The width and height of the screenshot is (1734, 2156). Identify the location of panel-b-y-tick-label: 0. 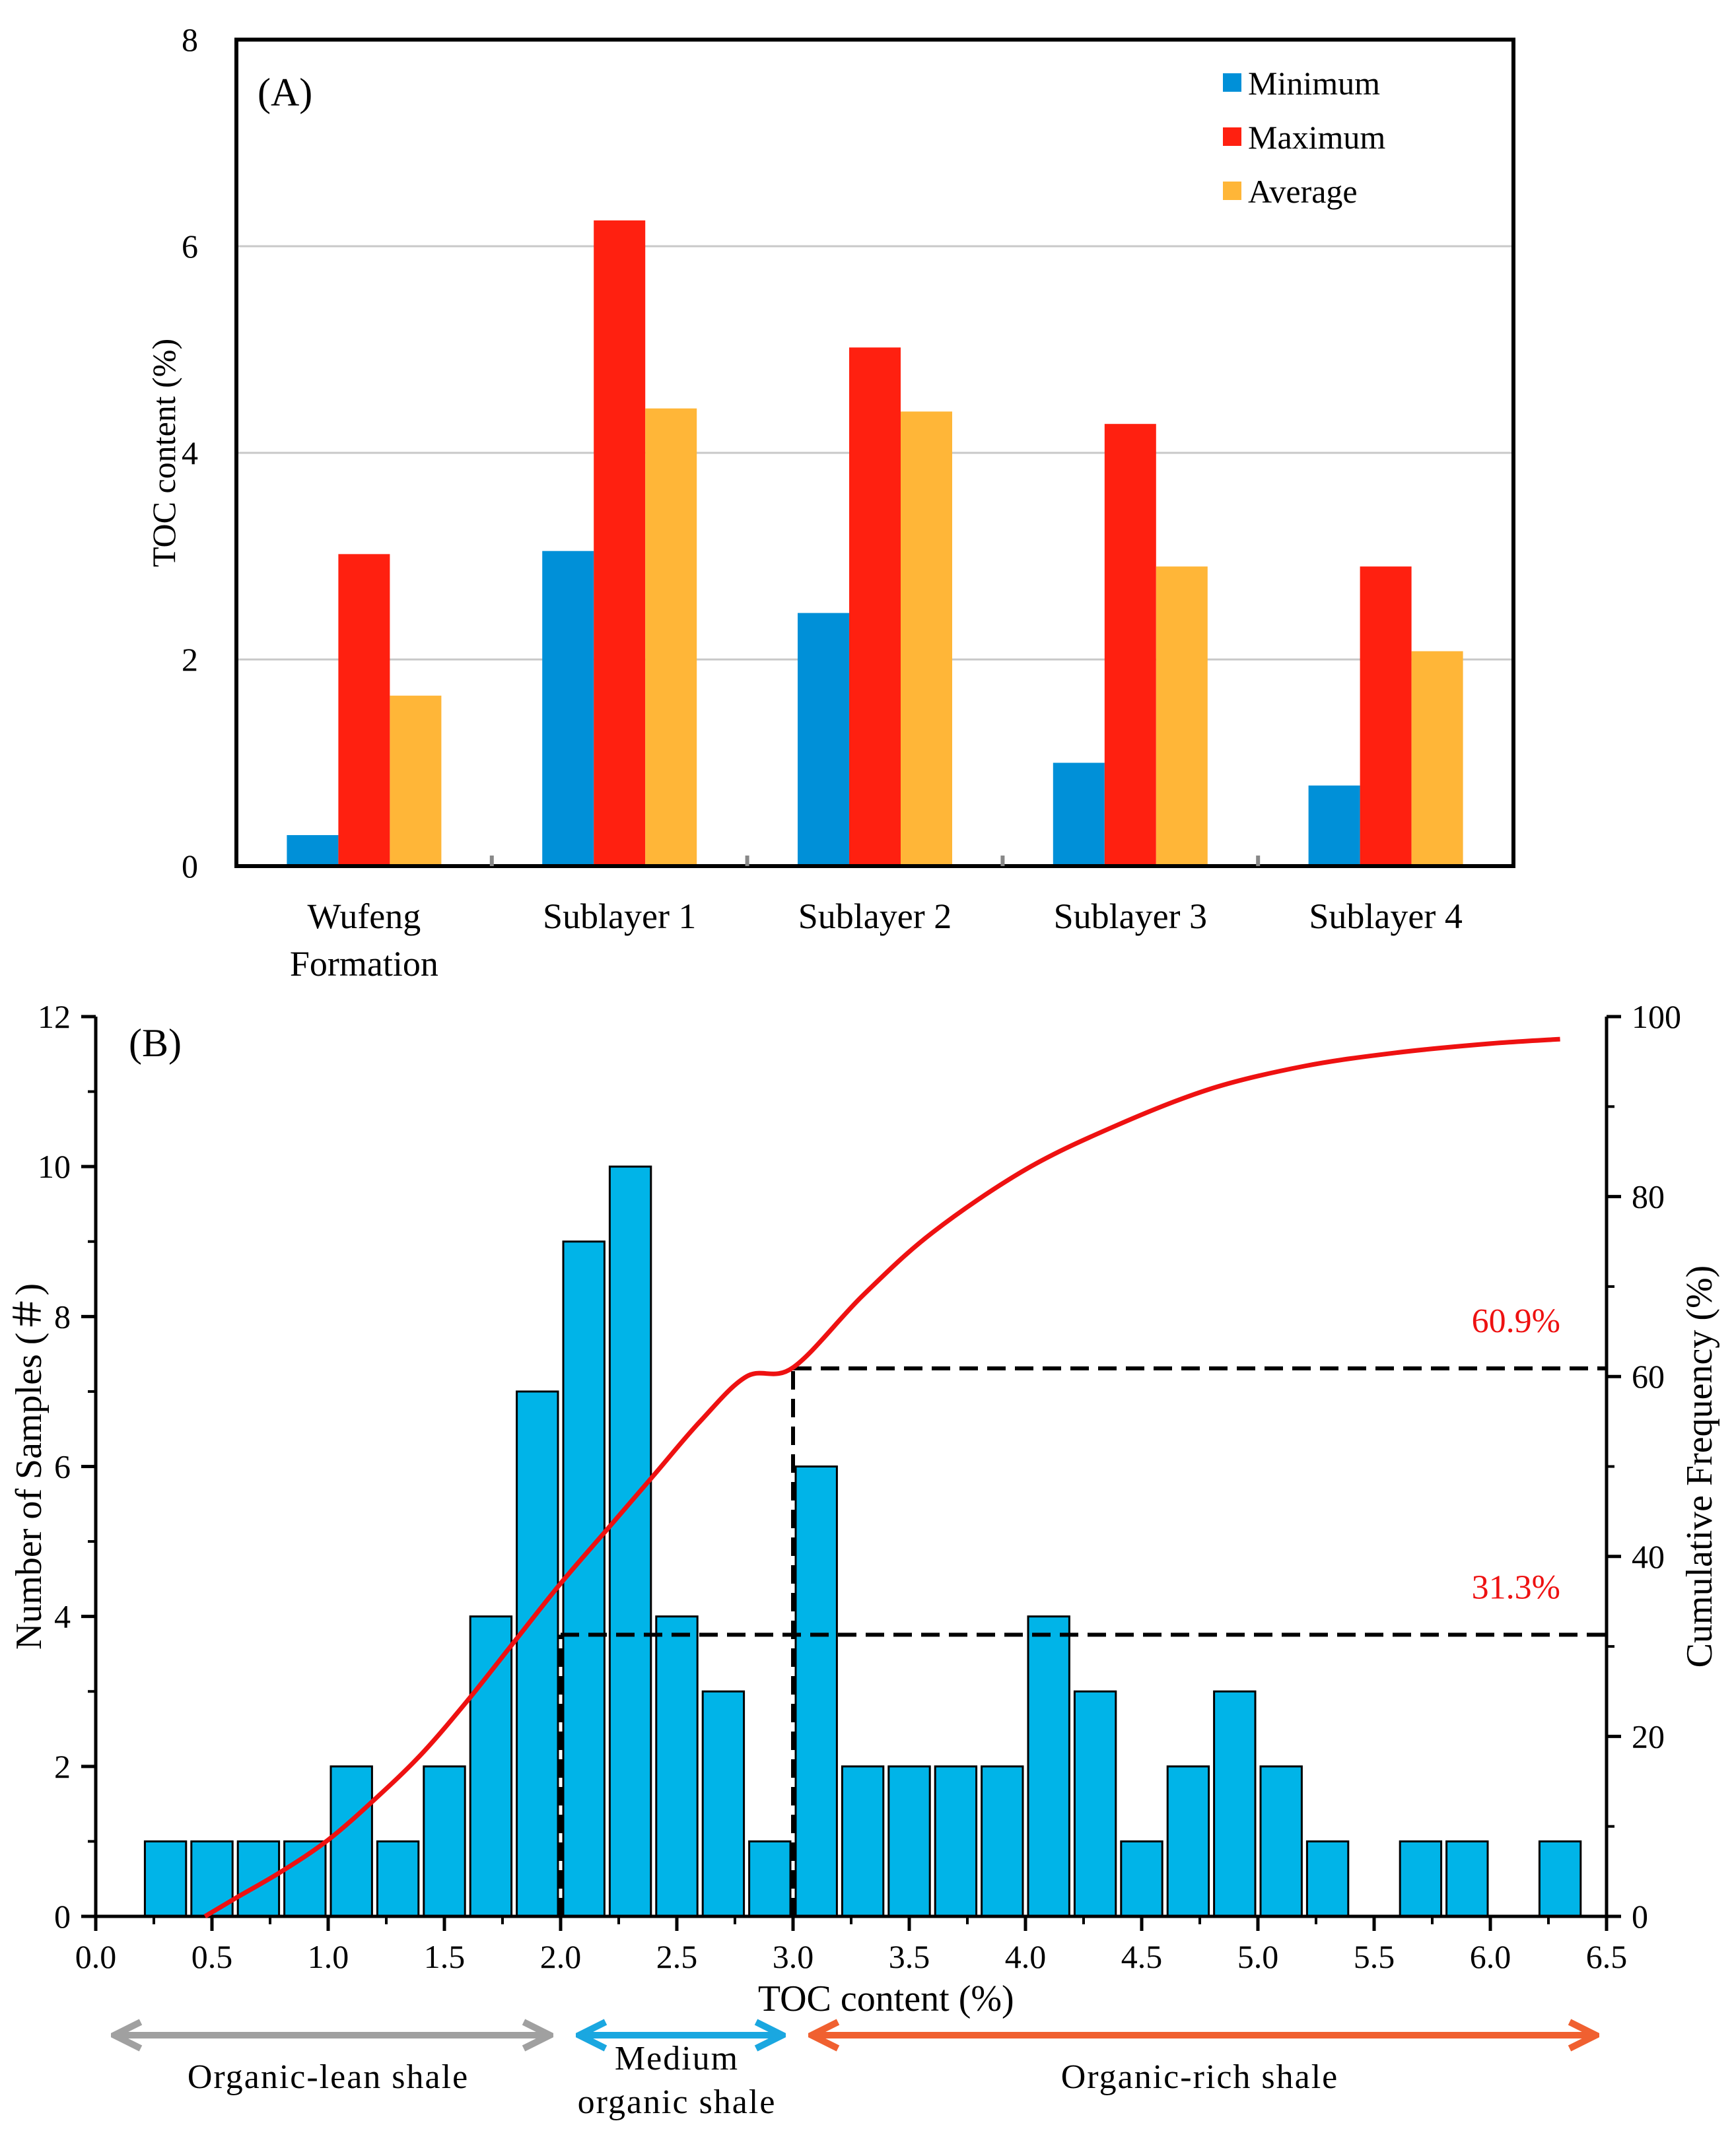
(62, 1916).